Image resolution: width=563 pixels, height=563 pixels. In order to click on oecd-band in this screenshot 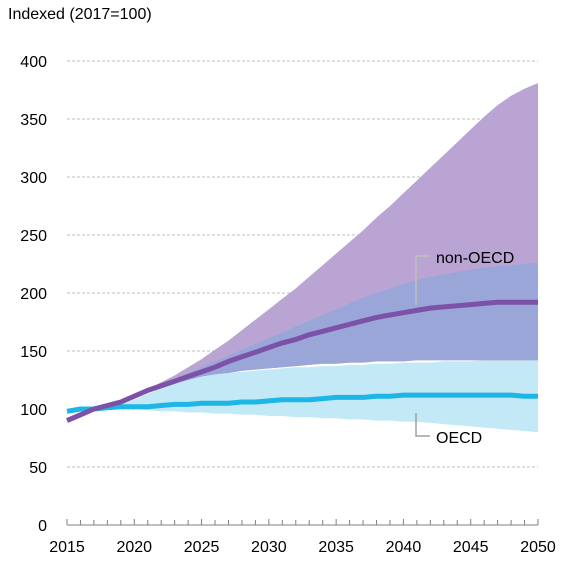, I will do `click(302, 396)`.